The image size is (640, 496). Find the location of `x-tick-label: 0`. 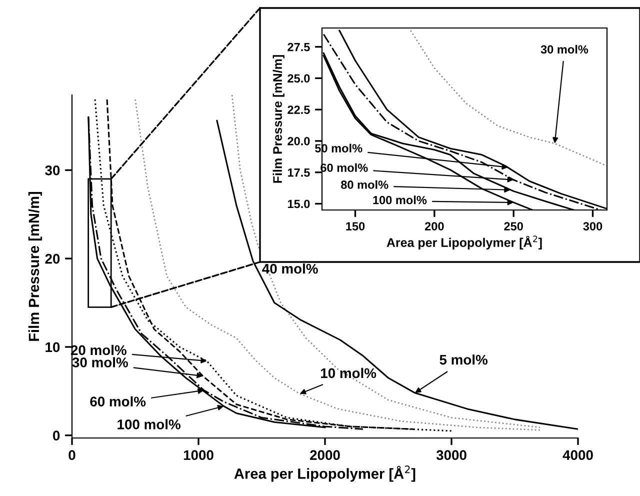

x-tick-label: 0 is located at coordinates (72, 455).